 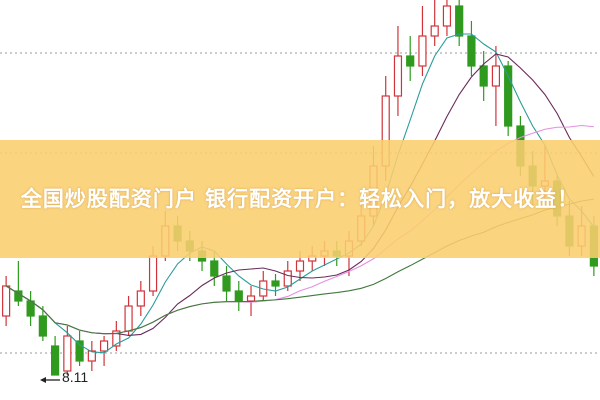 I want to click on banner-text: 全国炒股配资门户 银行配资开户：轻松入门，放大收益！, so click(x=300, y=199).